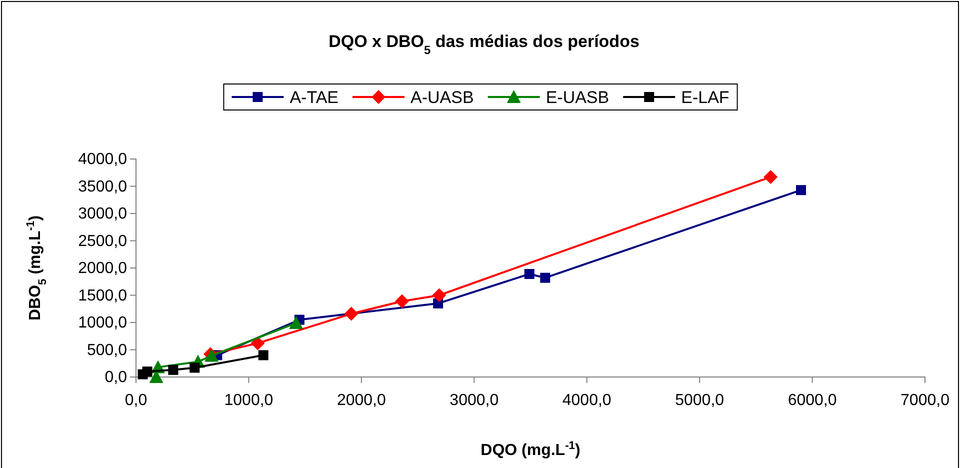 This screenshot has width=961, height=468. I want to click on x-tick-label: 0,0, so click(136, 401).